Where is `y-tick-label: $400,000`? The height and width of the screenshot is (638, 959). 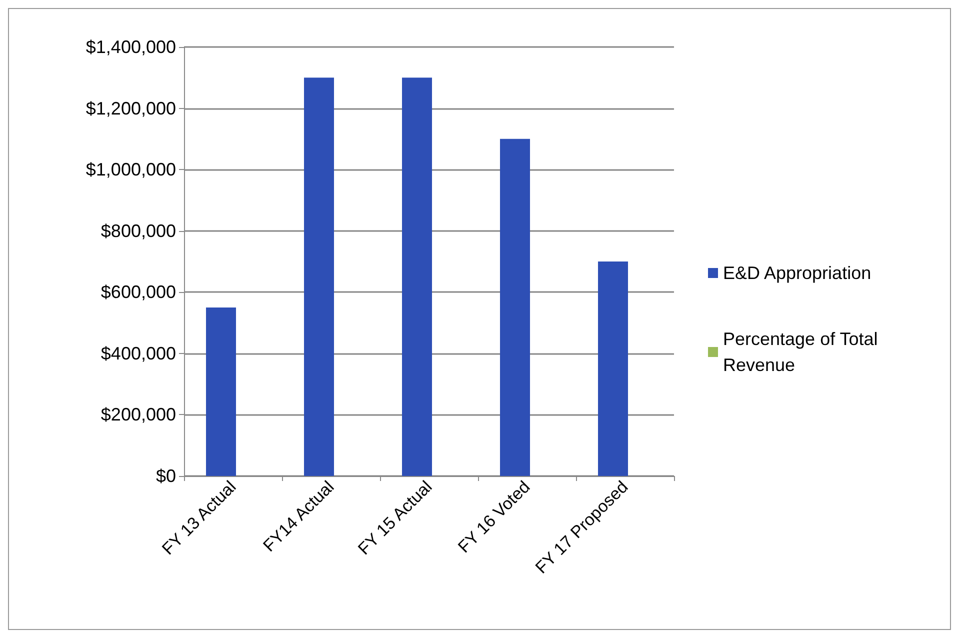
y-tick-label: $400,000 is located at coordinates (138, 353).